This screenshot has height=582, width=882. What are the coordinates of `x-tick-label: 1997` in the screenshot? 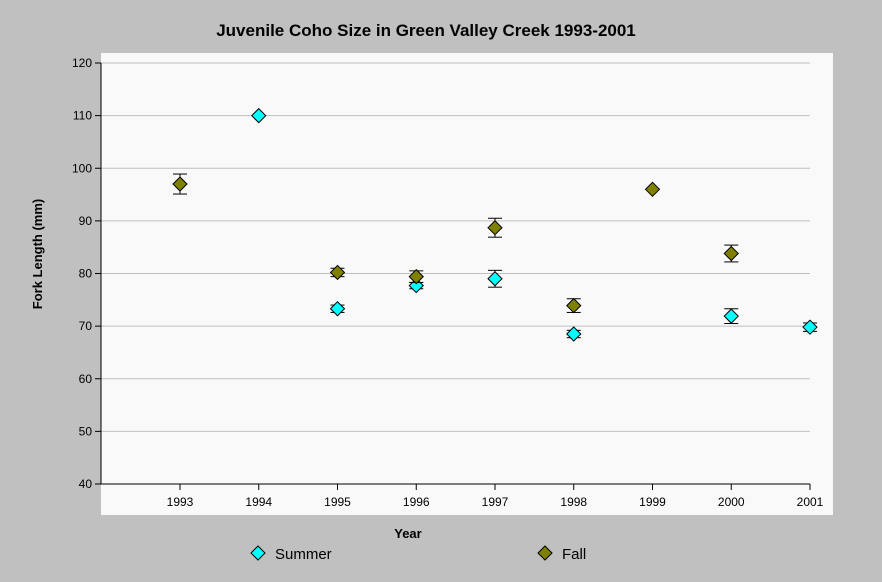 It's located at (495, 502).